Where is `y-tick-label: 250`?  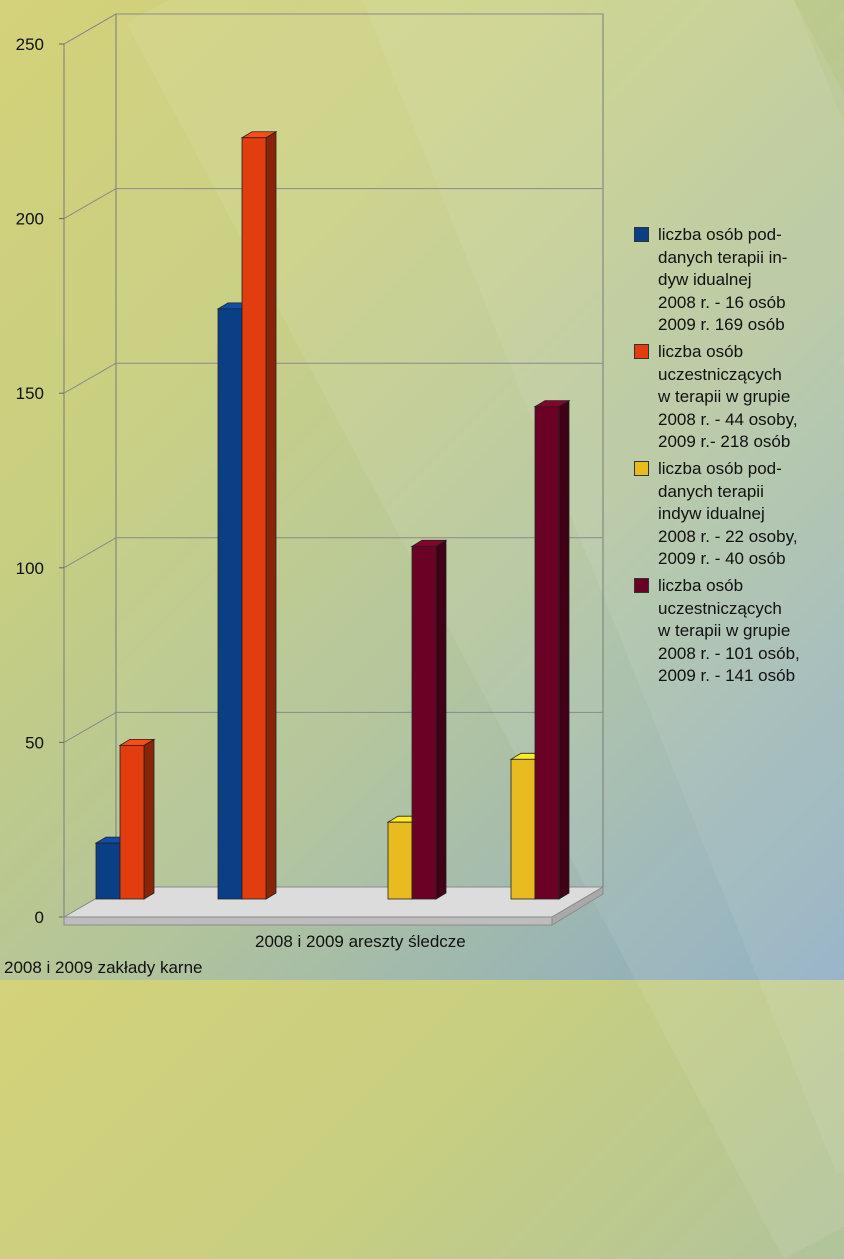
y-tick-label: 250 is located at coordinates (30, 44).